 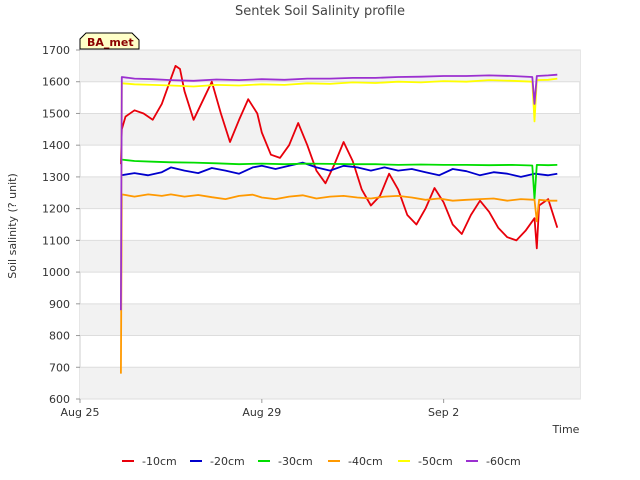 What do you see at coordinates (56, 240) in the screenshot?
I see `y-tick-label: 1100` at bounding box center [56, 240].